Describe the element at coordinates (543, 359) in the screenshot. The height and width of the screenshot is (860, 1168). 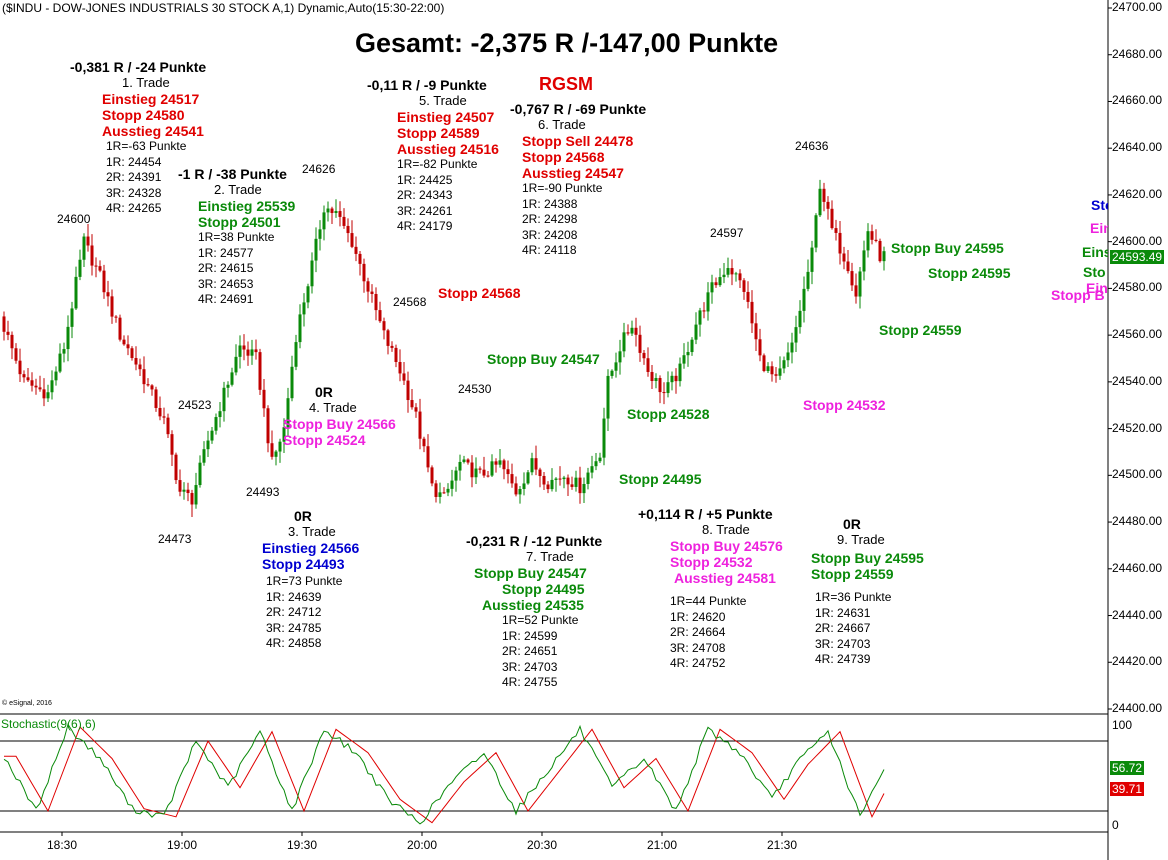
I see `stop-marker-label: Stopp Buy 24547` at that location.